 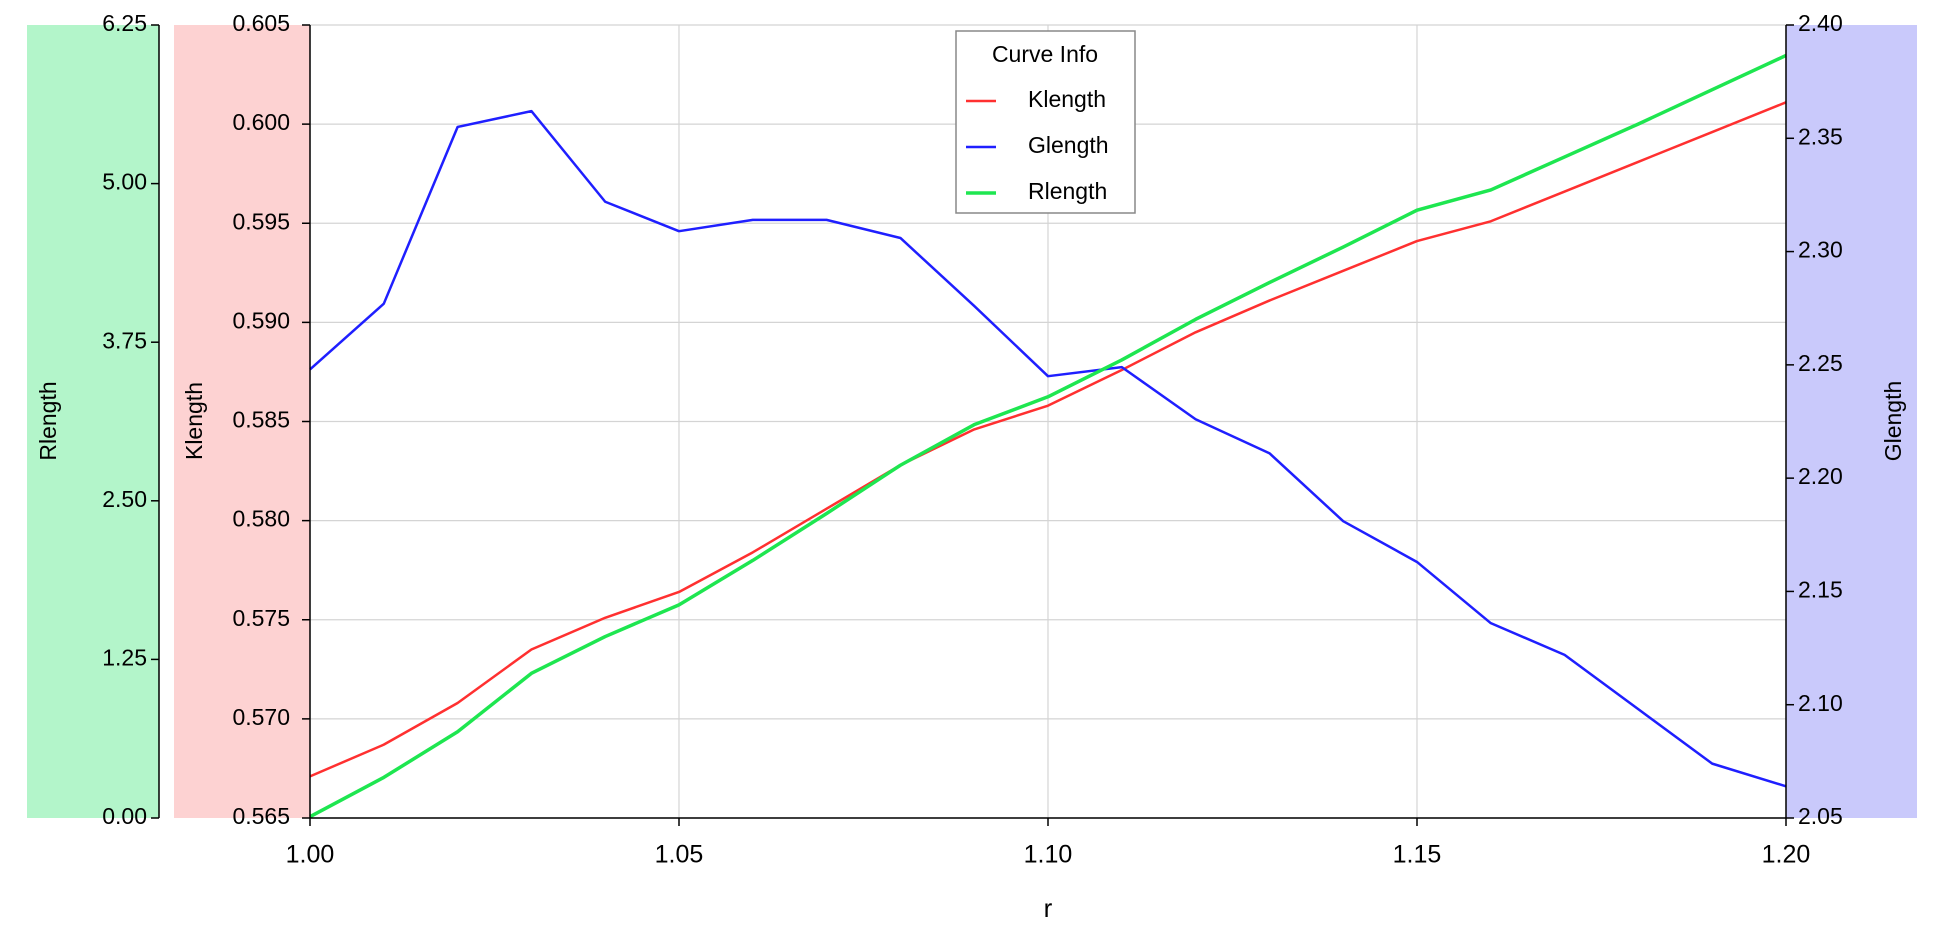 I want to click on y3-tick-label: 2.50, so click(x=124, y=499).